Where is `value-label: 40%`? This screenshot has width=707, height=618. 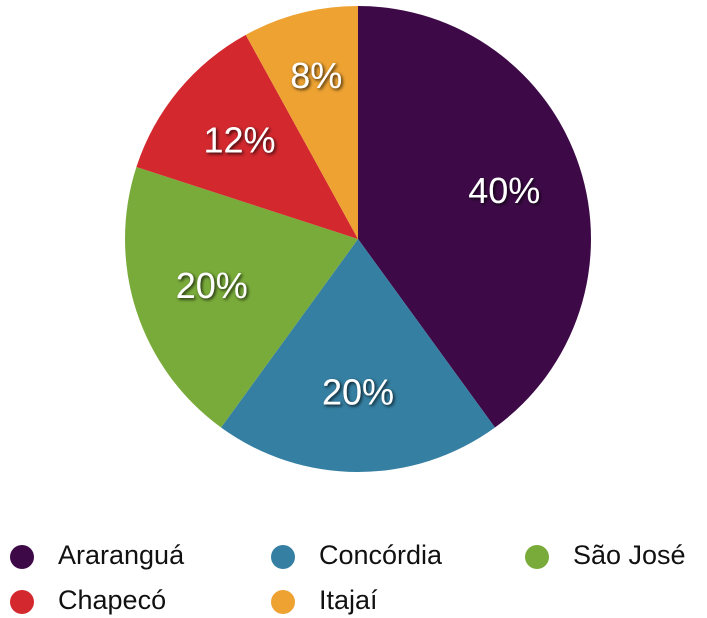
value-label: 40% is located at coordinates (504, 190).